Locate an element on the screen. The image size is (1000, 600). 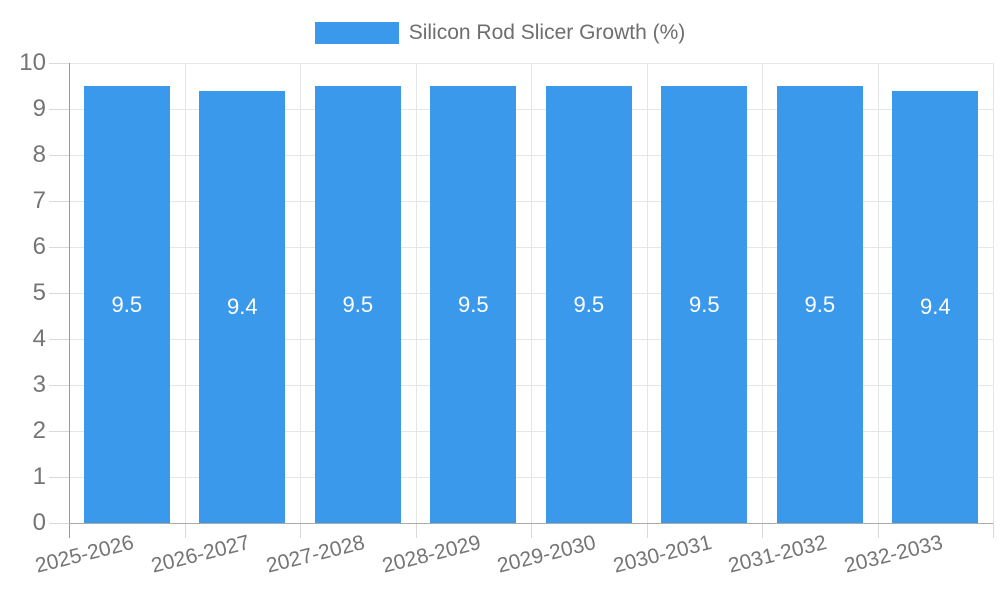
x-axis-line is located at coordinates (531, 523).